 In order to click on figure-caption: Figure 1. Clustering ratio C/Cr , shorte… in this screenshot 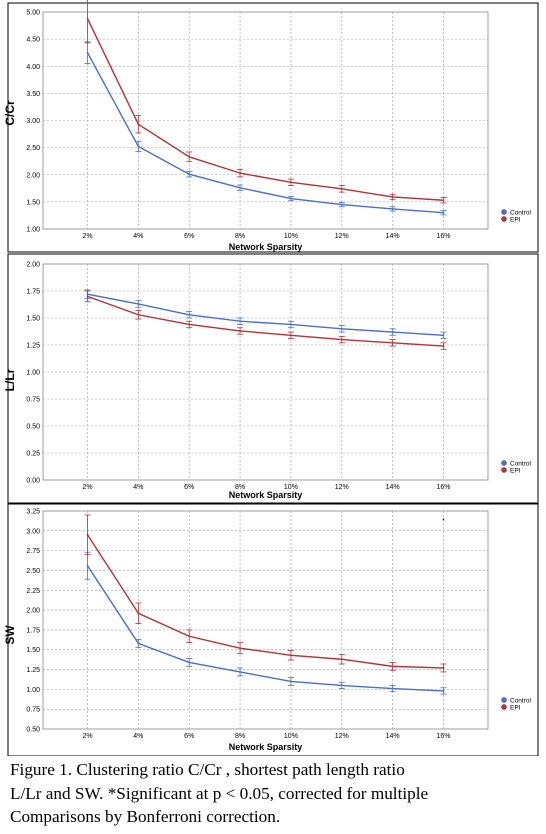, I will do `click(275, 793)`.